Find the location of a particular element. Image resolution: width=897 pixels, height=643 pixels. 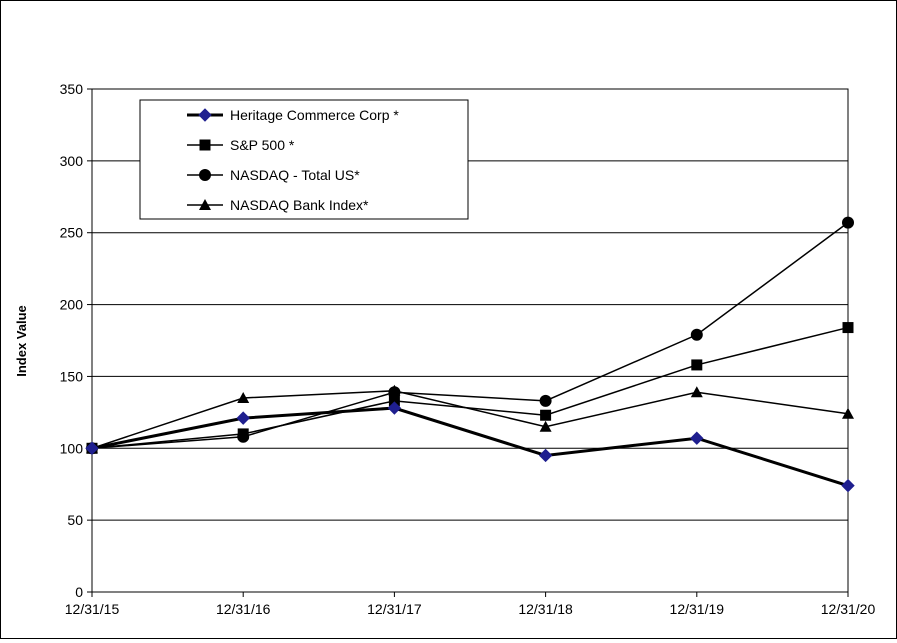

x-tick-label: 12/31/18 is located at coordinates (545, 609).